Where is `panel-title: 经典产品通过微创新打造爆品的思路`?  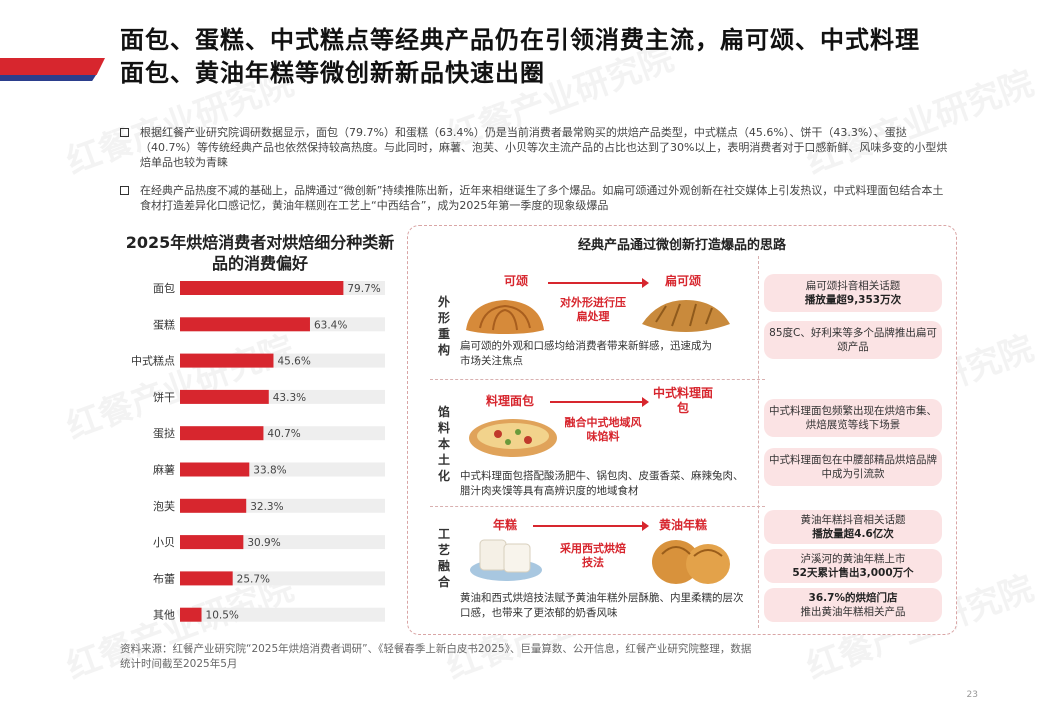 panel-title: 经典产品通过微创新打造爆品的思路 is located at coordinates (681, 245).